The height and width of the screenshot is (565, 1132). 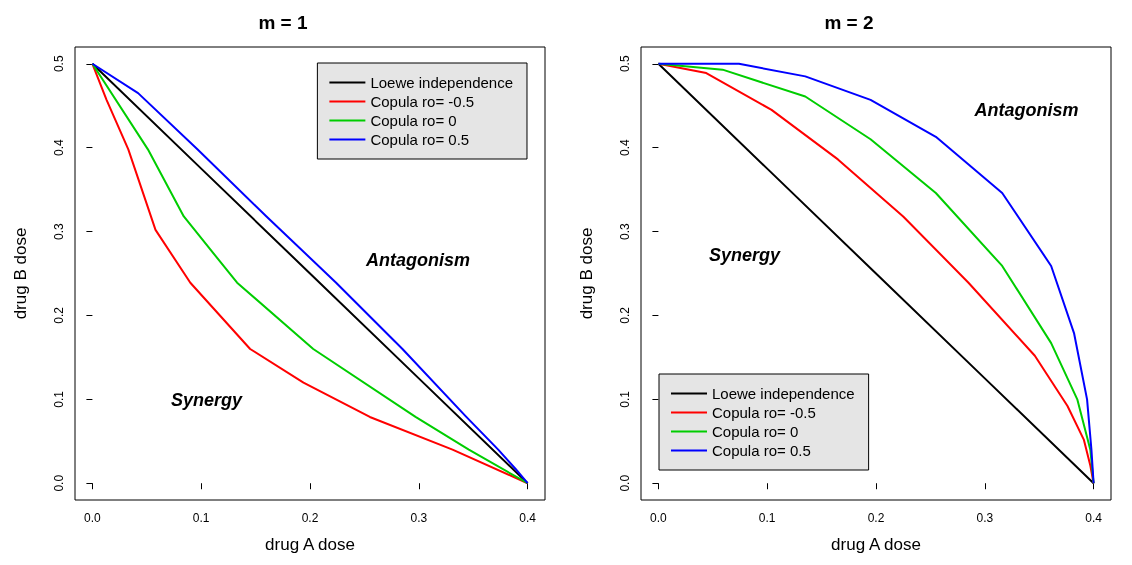 I want to click on chart-title: m = 2, so click(x=849, y=22).